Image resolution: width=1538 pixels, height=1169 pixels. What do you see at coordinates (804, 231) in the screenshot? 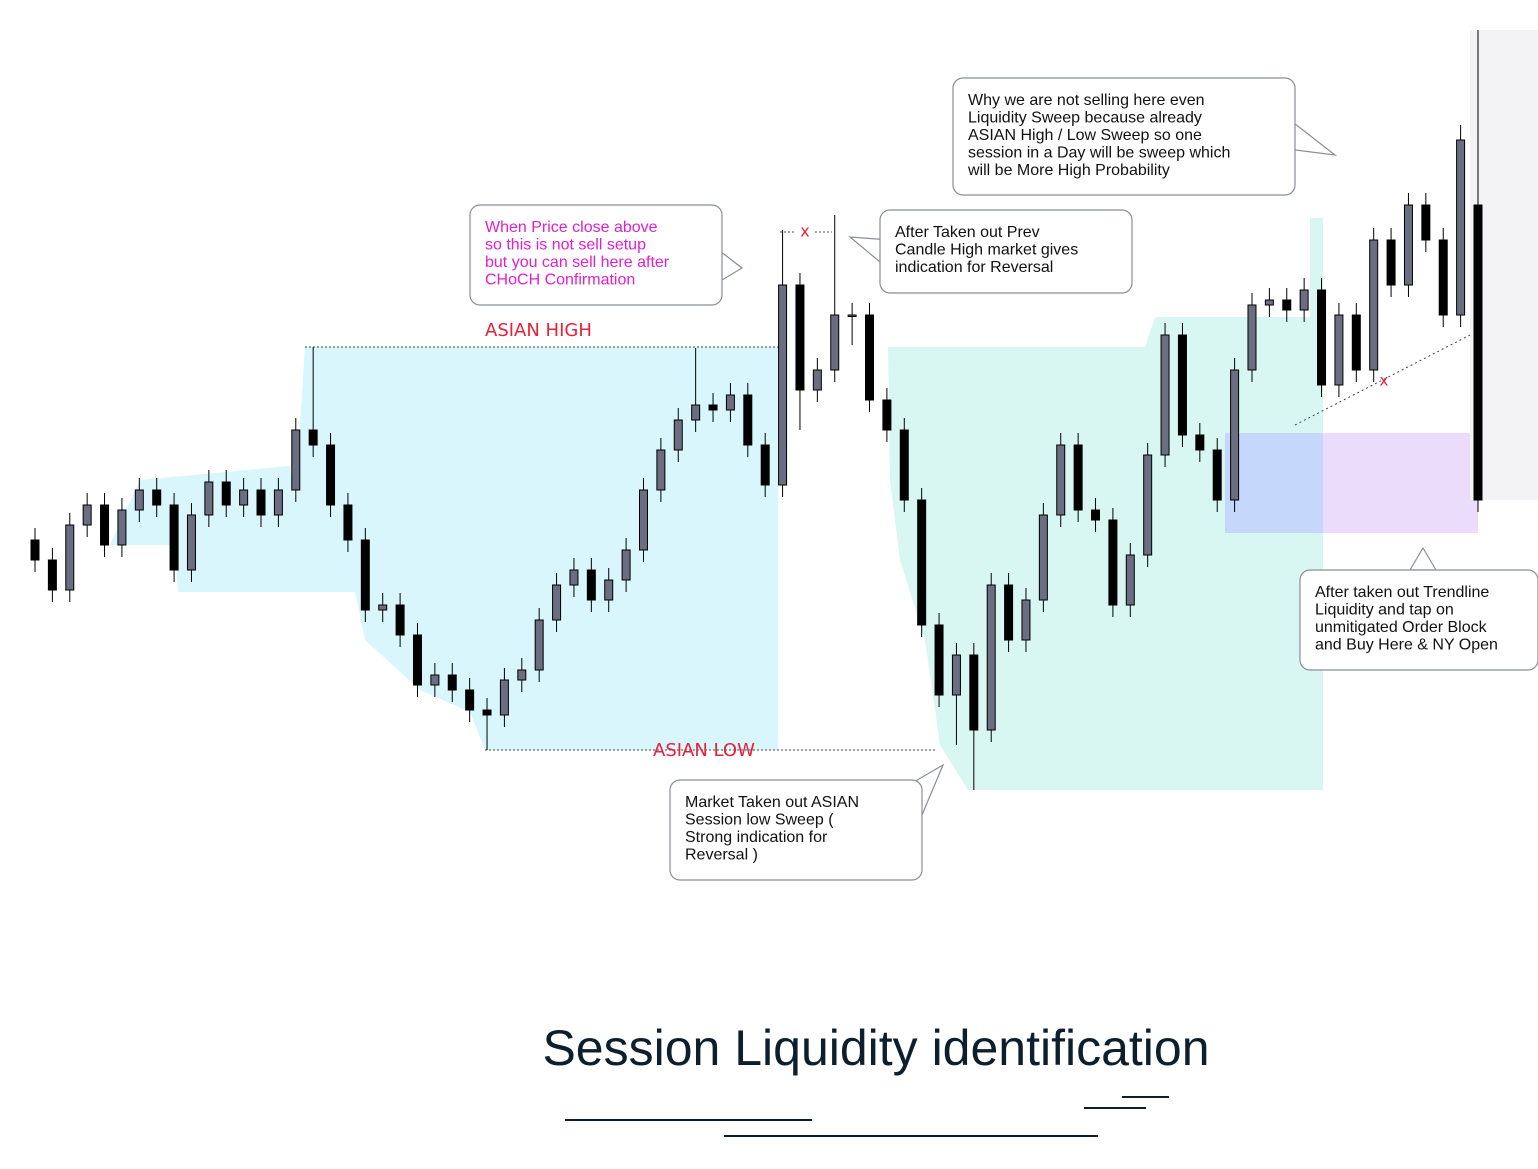
I see `sweep-mark: x` at bounding box center [804, 231].